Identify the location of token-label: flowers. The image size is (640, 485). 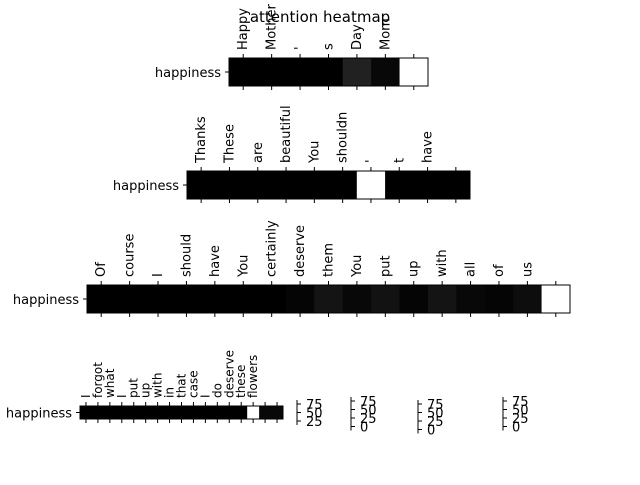
(253, 376).